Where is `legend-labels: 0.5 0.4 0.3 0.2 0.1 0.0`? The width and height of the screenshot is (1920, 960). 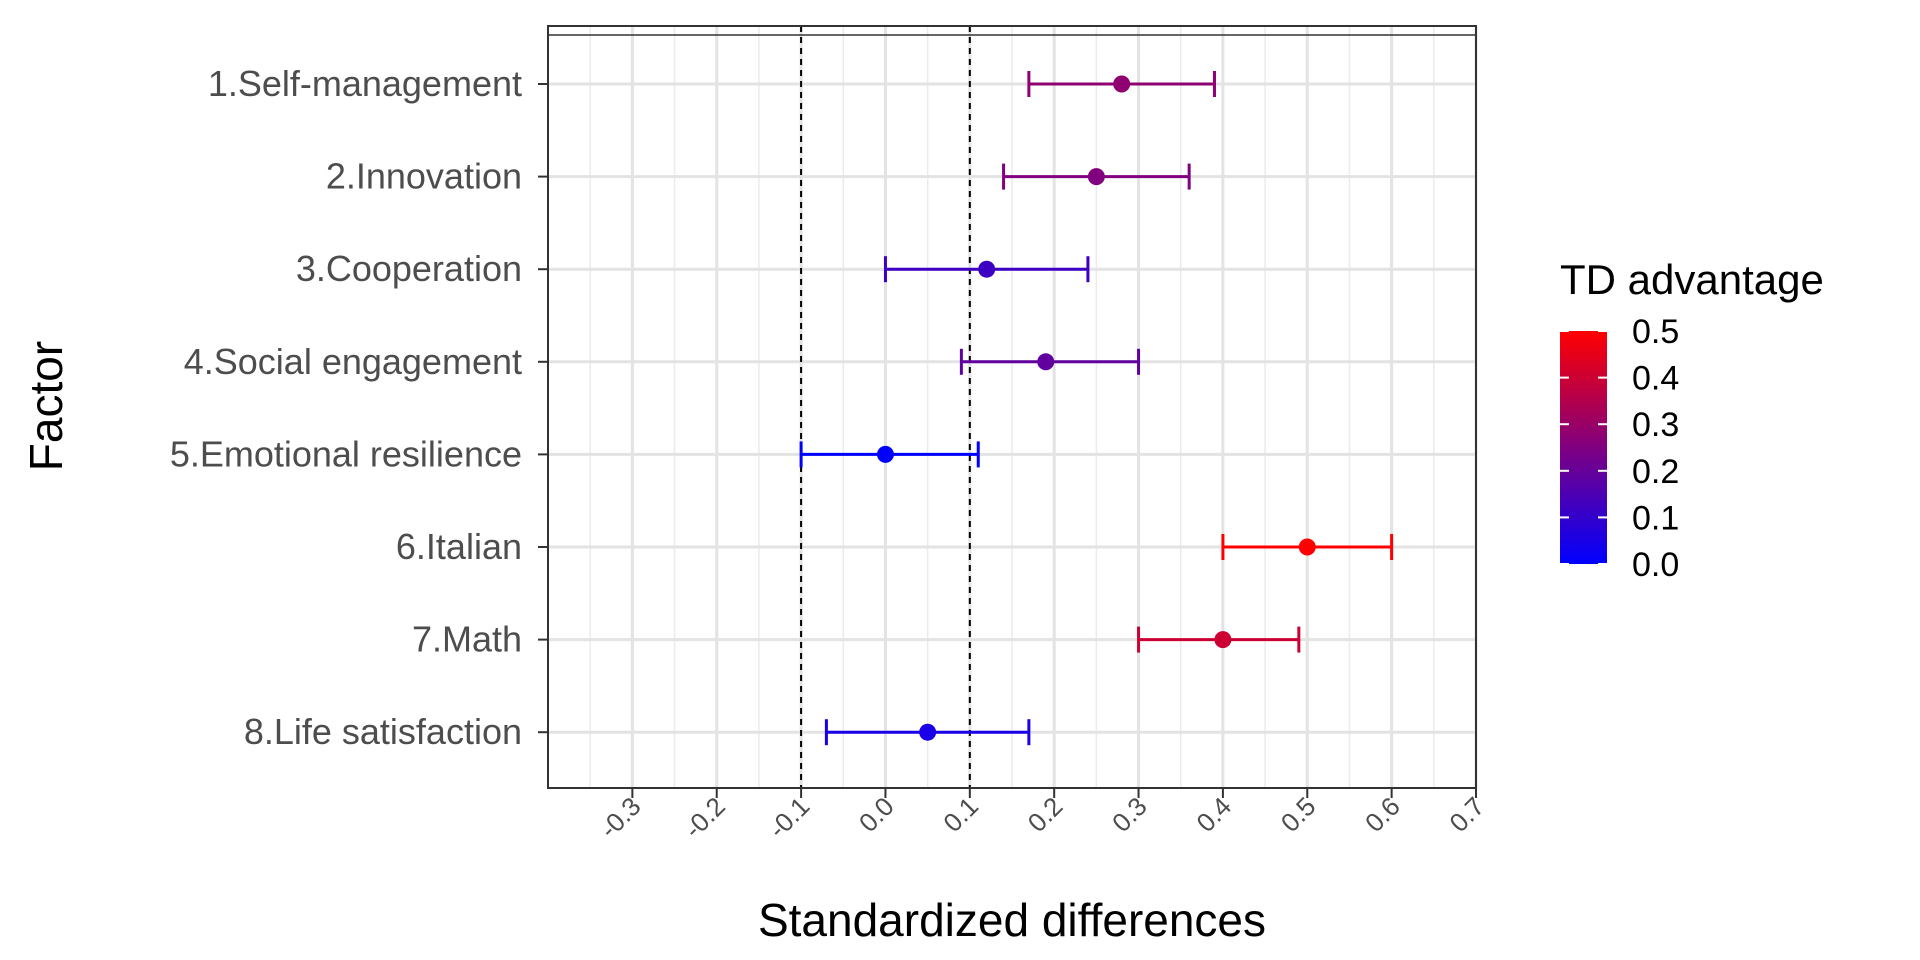
legend-labels: 0.5 0.4 0.3 0.2 0.1 0.0 is located at coordinates (1619, 448).